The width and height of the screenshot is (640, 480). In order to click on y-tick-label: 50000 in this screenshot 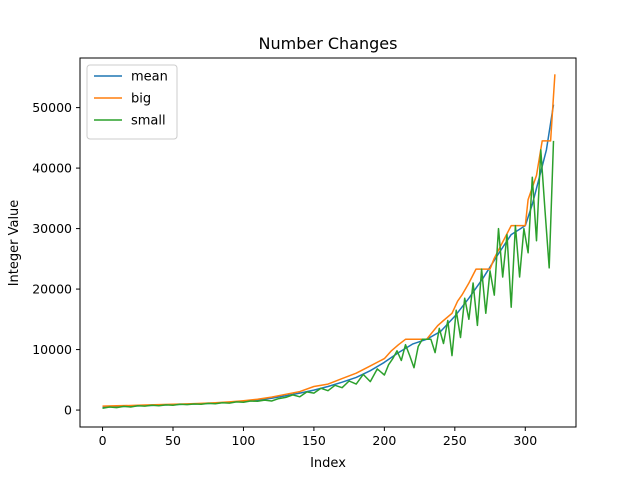, I will do `click(52, 107)`.